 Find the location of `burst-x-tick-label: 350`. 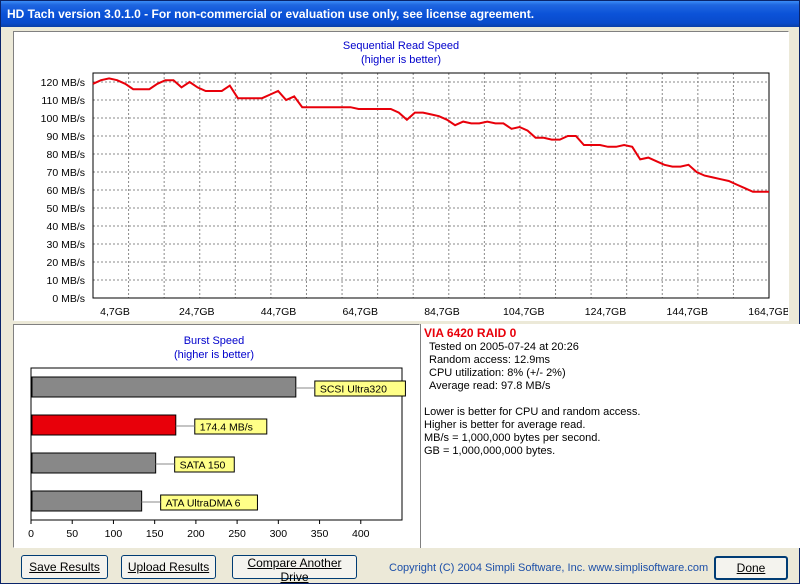

burst-x-tick-label: 350 is located at coordinates (320, 534).